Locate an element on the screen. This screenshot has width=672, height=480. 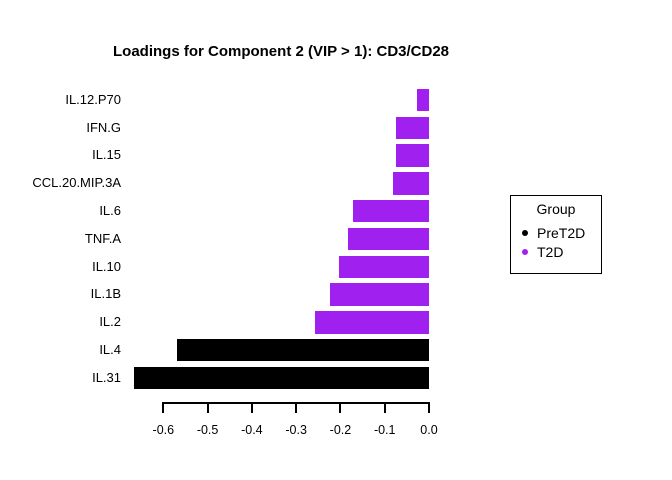
x-axis-tick-label: 0.0 is located at coordinates (429, 430).